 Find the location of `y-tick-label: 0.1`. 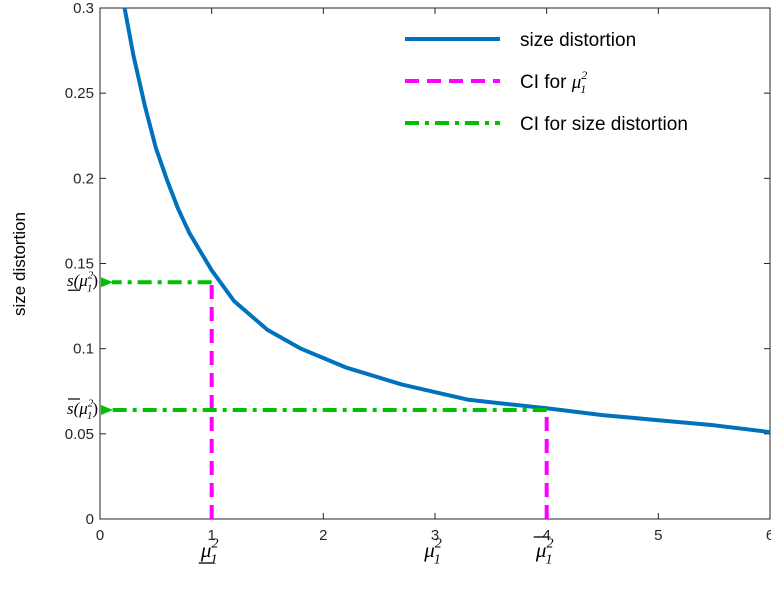

y-tick-label: 0.1 is located at coordinates (83, 349).